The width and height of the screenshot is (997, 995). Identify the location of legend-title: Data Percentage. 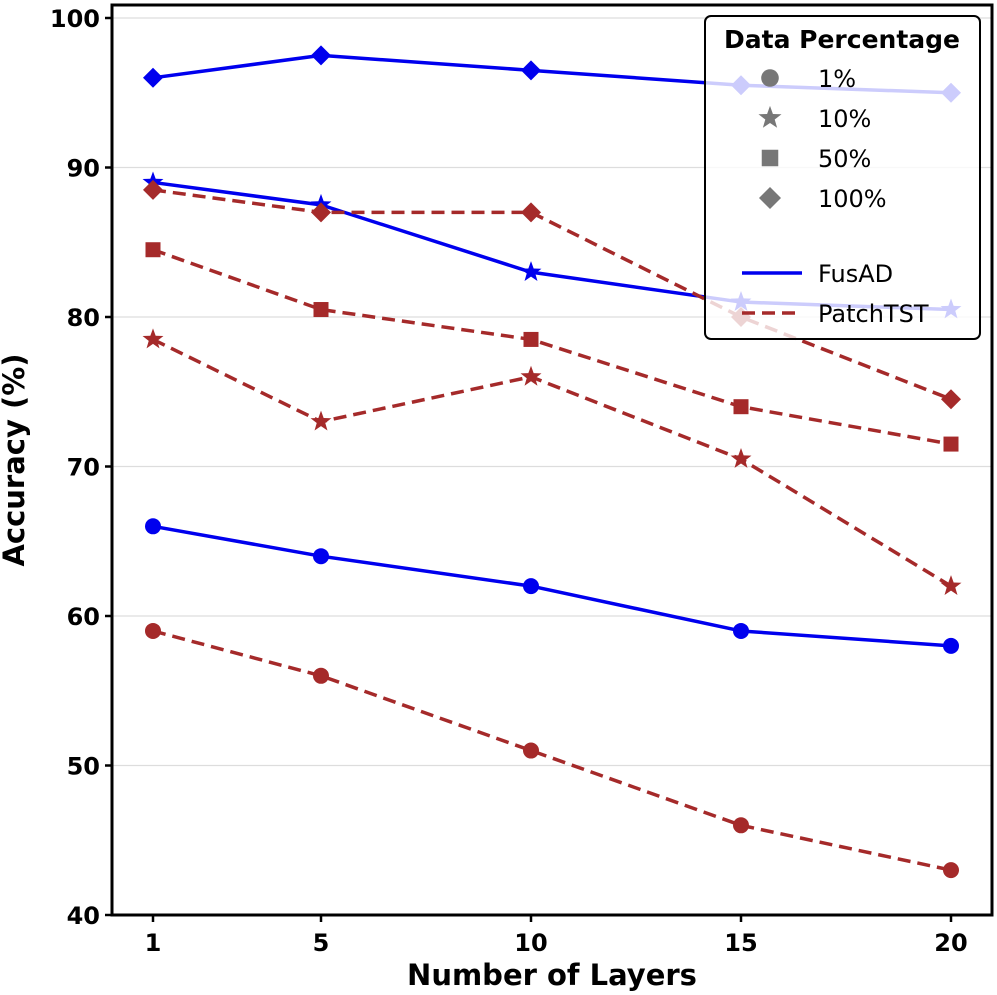
(842, 39).